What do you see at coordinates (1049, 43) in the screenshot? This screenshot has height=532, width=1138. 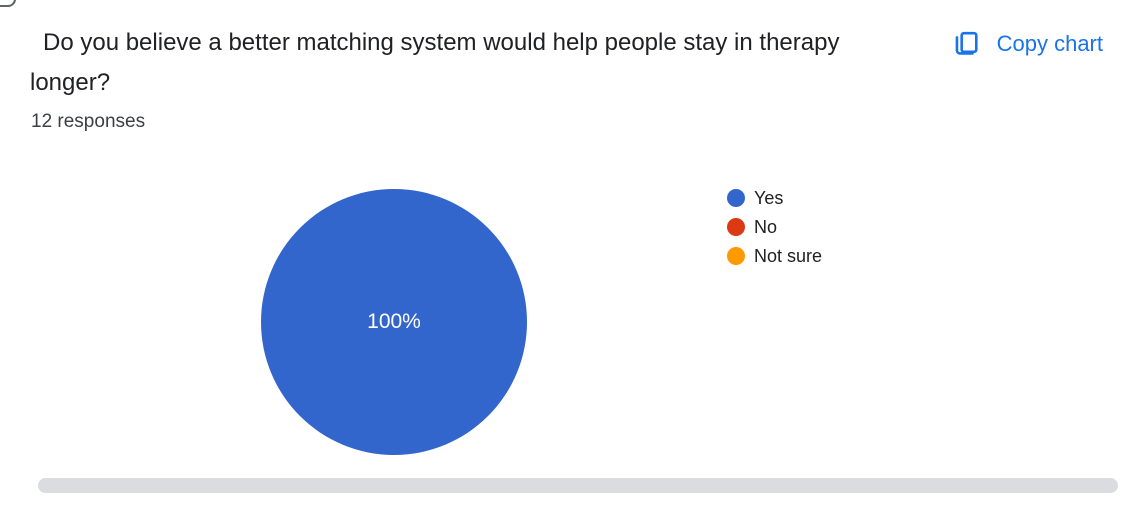 I see `copy-chart-label: Copy chart` at bounding box center [1049, 43].